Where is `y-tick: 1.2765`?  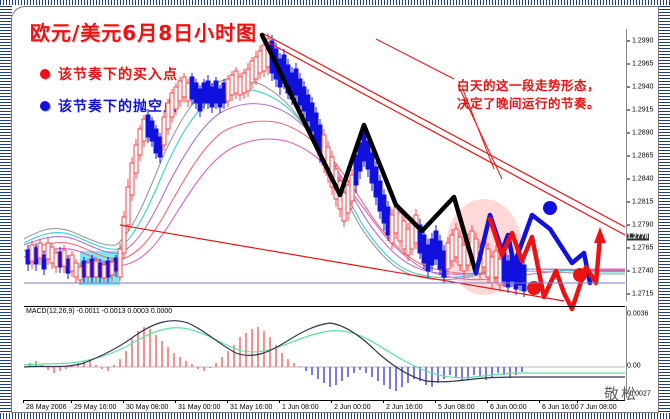 y-tick: 1.2765 is located at coordinates (640, 248).